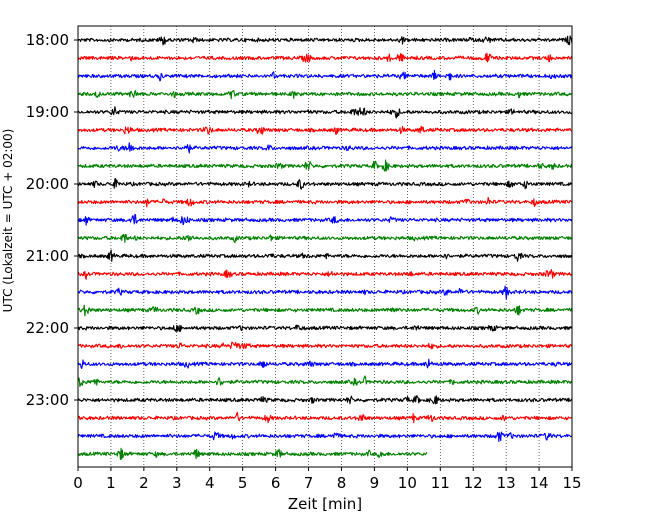  Describe the element at coordinates (571, 483) in the screenshot. I see `x-tick-label: 15` at that location.